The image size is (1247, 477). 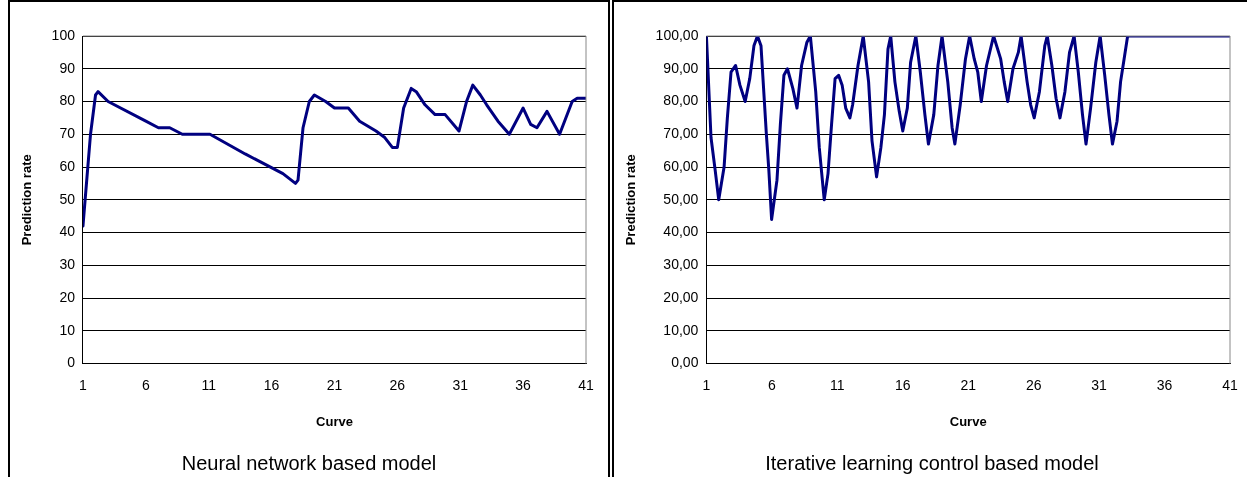 What do you see at coordinates (67, 133) in the screenshot?
I see `y-tick-label: 70` at bounding box center [67, 133].